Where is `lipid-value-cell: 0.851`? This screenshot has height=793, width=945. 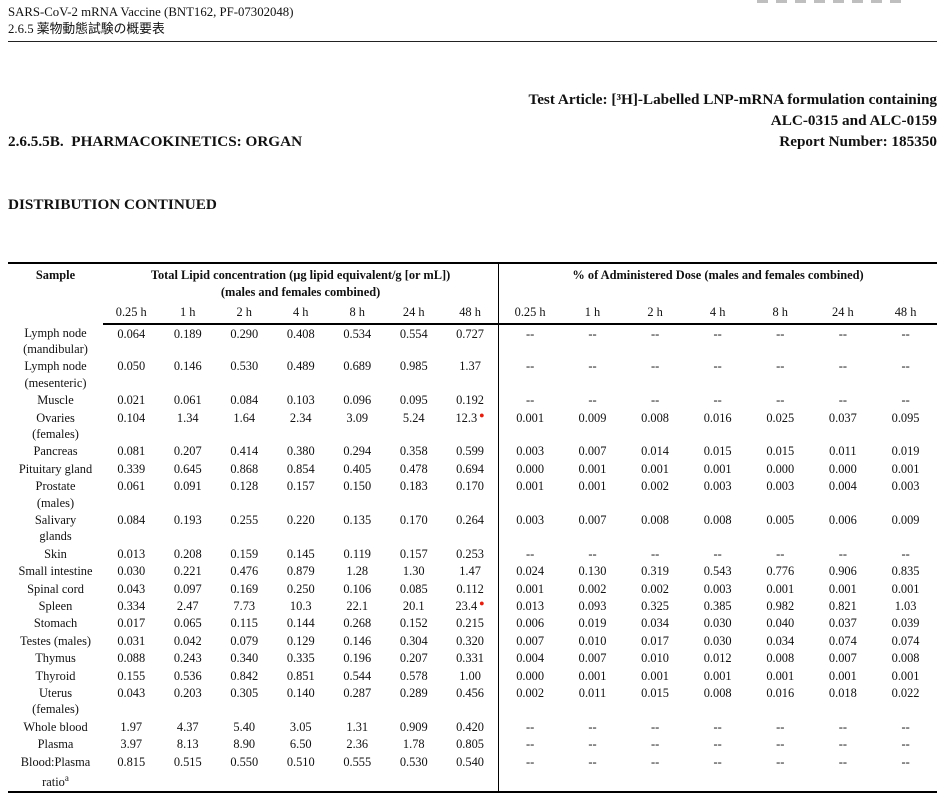
lipid-value-cell: 0.851 is located at coordinates (300, 675).